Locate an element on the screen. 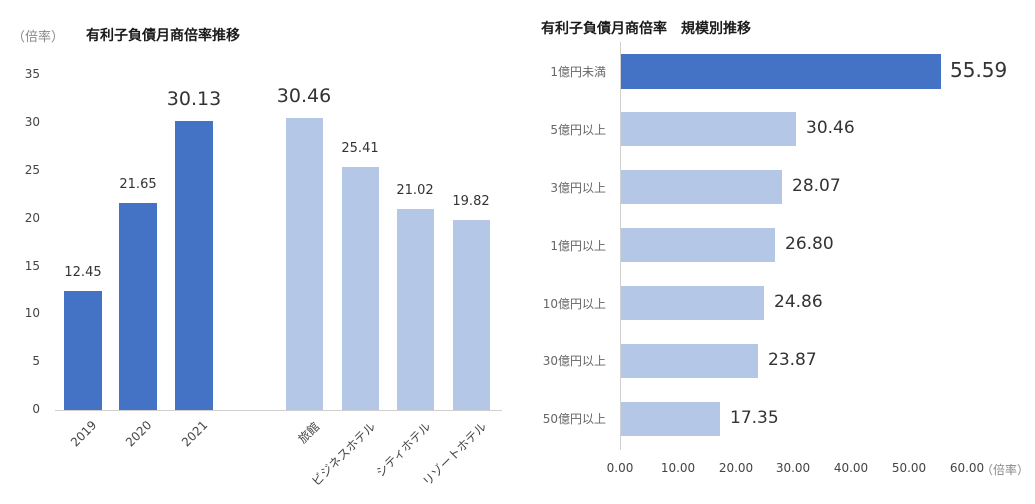 This screenshot has height=504, width=1035. category-label: 5億円以上 is located at coordinates (578, 130).